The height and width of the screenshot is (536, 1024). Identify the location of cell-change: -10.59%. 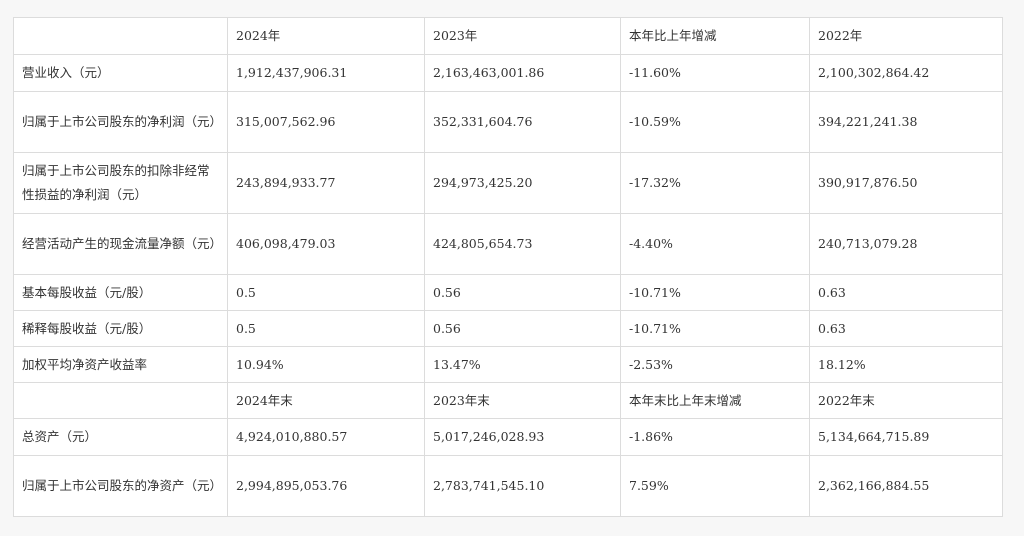
(715, 122).